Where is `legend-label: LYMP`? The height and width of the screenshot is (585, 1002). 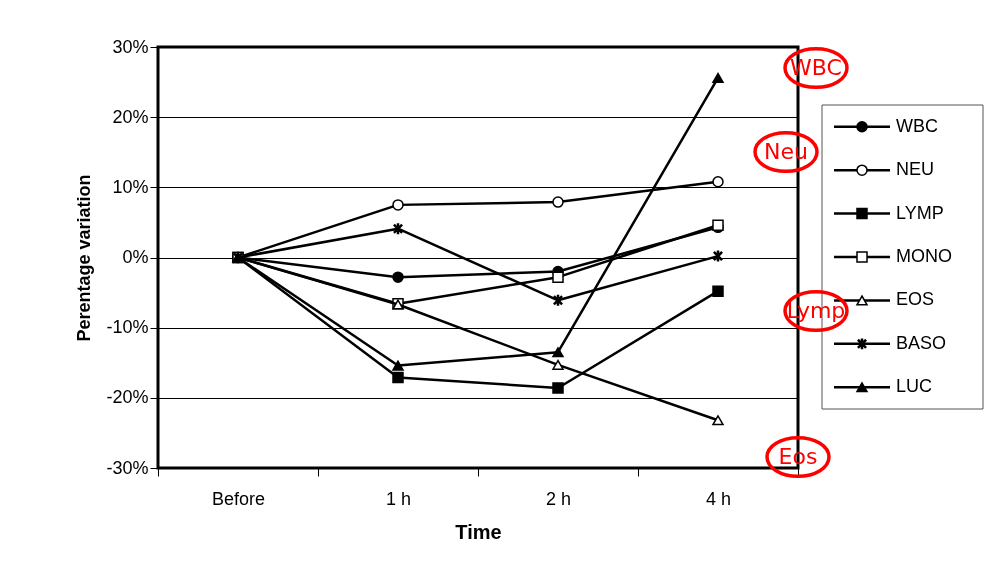 legend-label: LYMP is located at coordinates (920, 212).